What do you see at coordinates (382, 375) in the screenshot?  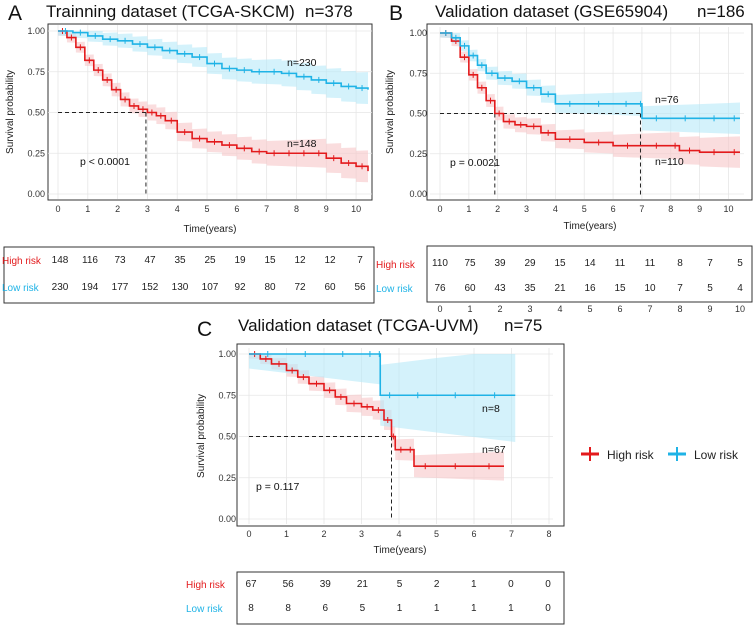 I see `curve-low-risk` at bounding box center [382, 375].